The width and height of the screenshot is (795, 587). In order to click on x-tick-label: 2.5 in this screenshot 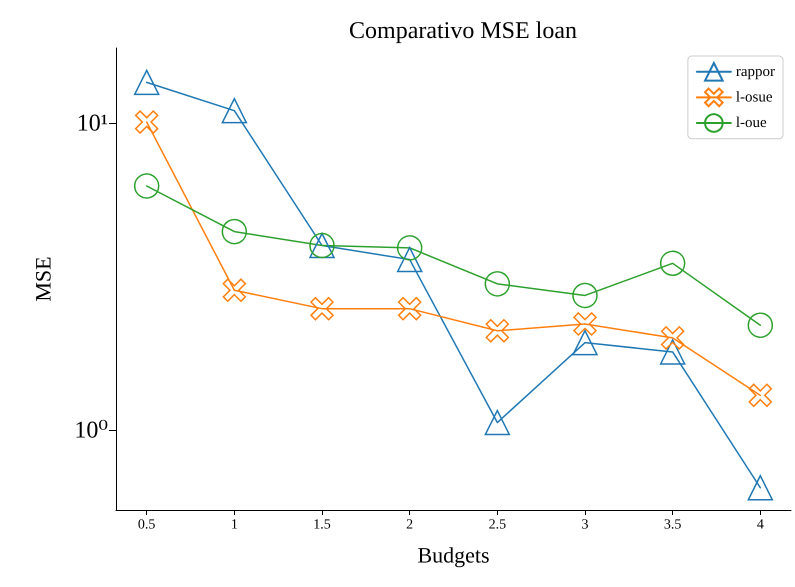, I will do `click(497, 525)`.